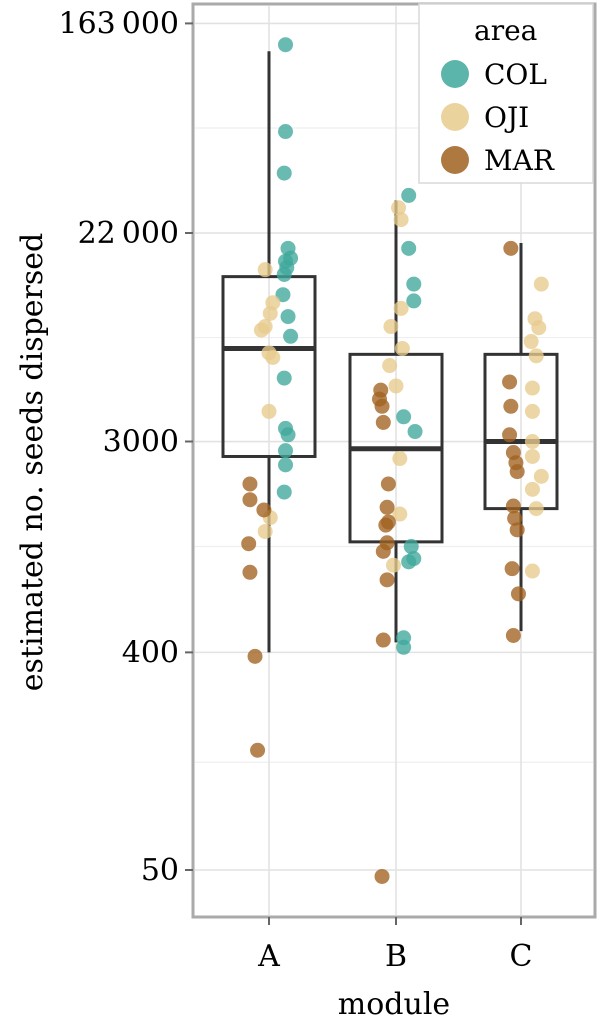 The image size is (599, 1024). Describe the element at coordinates (268, 956) in the screenshot. I see `x-tick-label: A` at that location.